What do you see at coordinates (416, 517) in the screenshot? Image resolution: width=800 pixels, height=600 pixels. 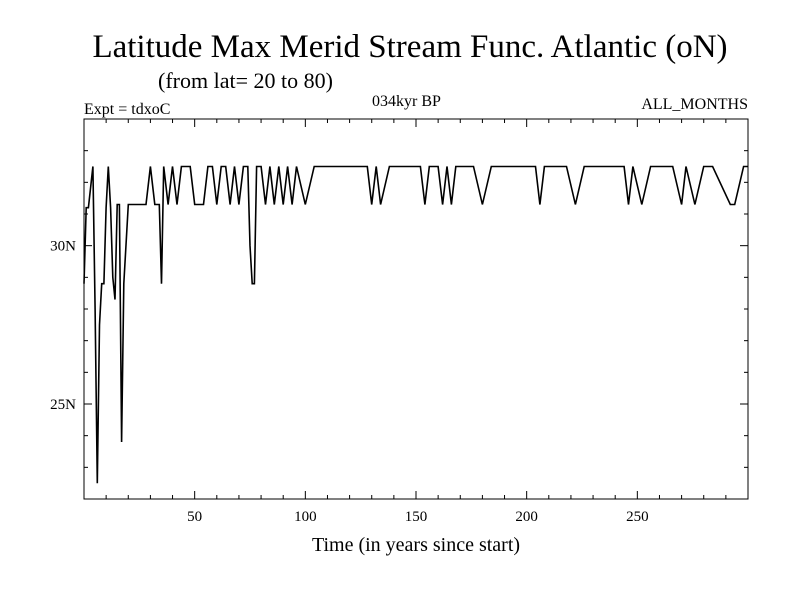 I see `x-tick-label: 150` at bounding box center [416, 517].